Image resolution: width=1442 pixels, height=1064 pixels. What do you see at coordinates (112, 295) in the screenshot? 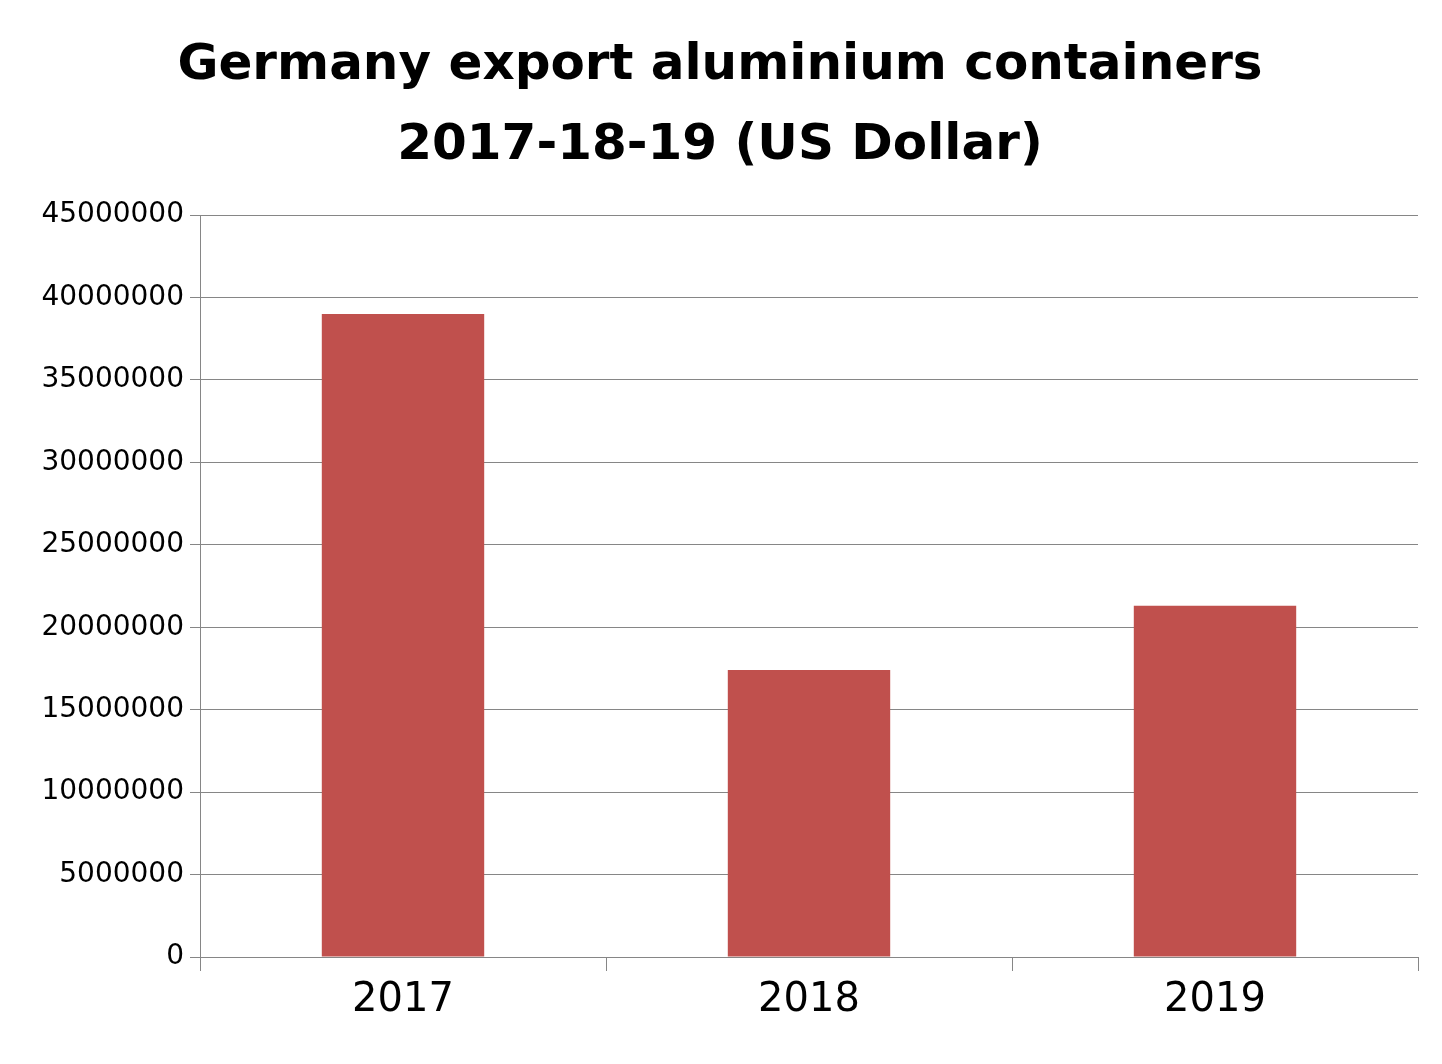
I see `y-tick-label: 40000000` at bounding box center [112, 295].